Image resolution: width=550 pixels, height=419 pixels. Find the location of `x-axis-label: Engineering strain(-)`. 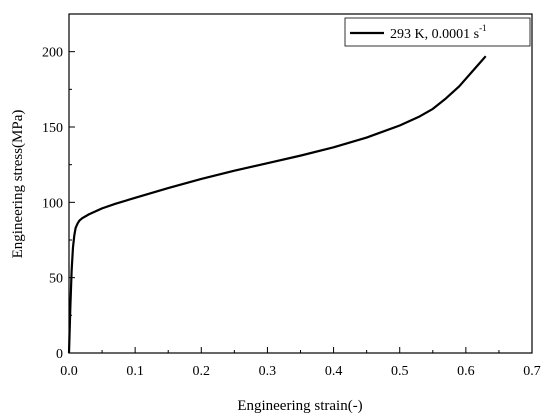

x-axis-label: Engineering strain(-) is located at coordinates (299, 406).